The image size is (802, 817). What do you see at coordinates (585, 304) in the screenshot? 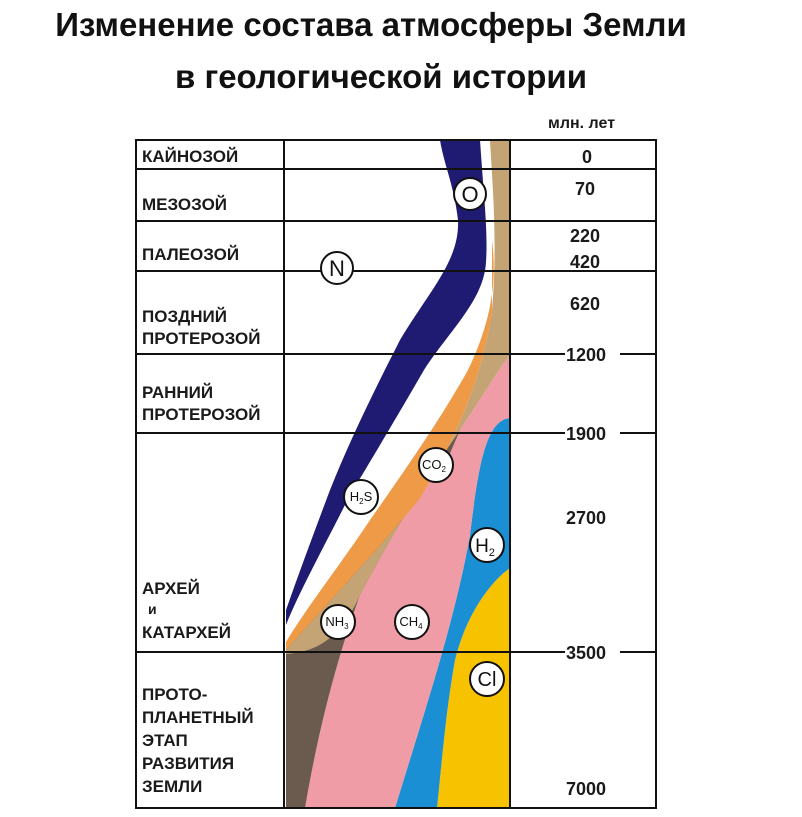
I see `age-620: 620` at bounding box center [585, 304].